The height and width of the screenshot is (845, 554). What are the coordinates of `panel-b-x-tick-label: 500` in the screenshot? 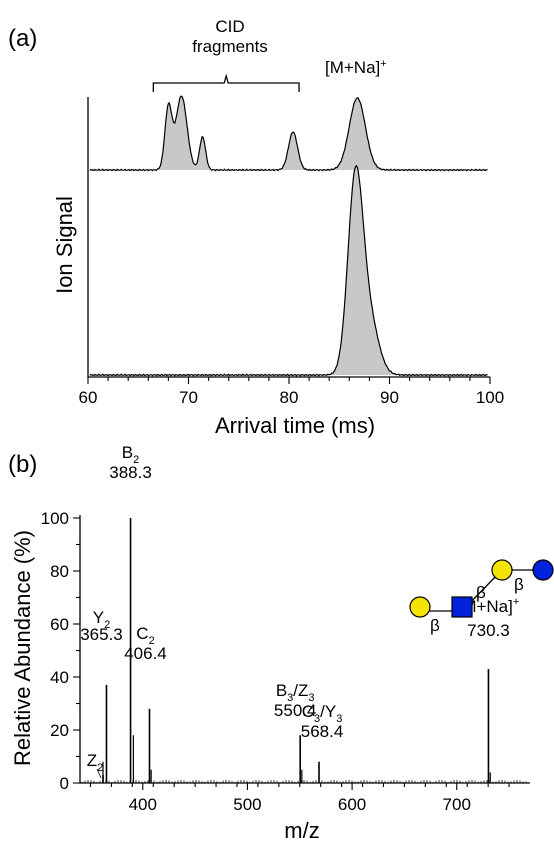 It's located at (247, 804).